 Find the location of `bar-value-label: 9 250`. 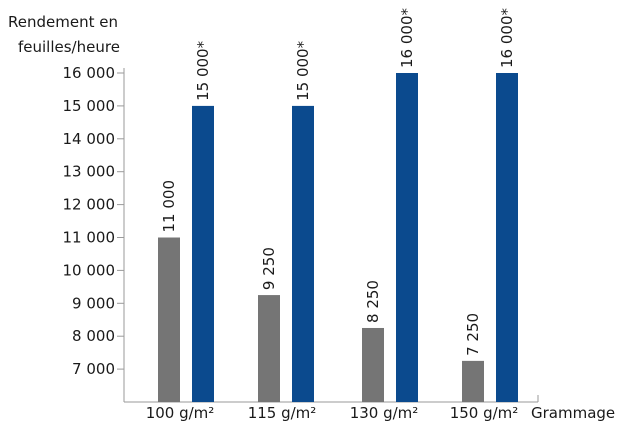

bar-value-label: 9 250 is located at coordinates (269, 268).